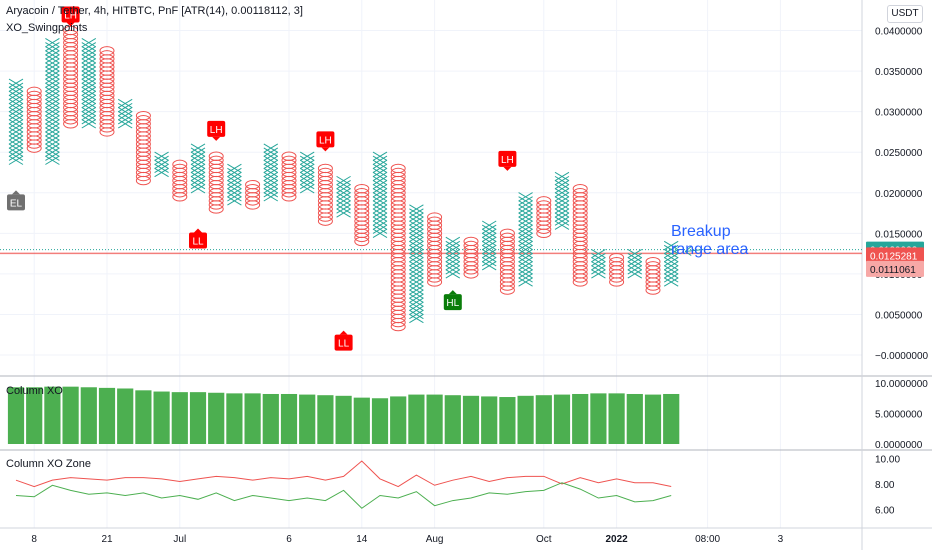  Describe the element at coordinates (47, 28) in the screenshot. I see `indicator-name: XO_Swingpoints` at that location.